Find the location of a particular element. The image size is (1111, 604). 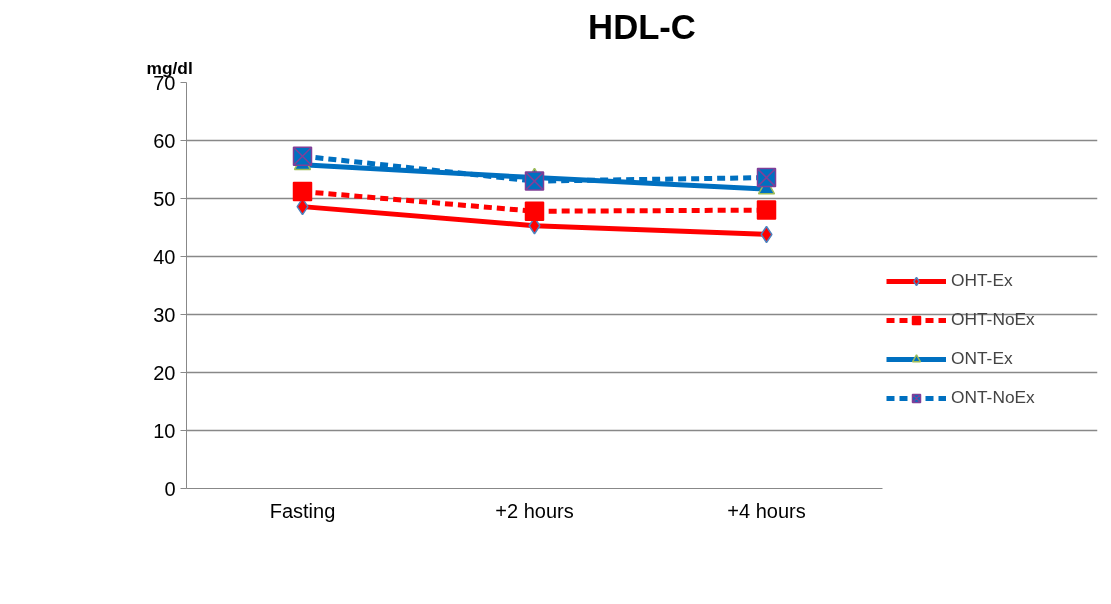

y-tick-label: 0 is located at coordinates (170, 488).